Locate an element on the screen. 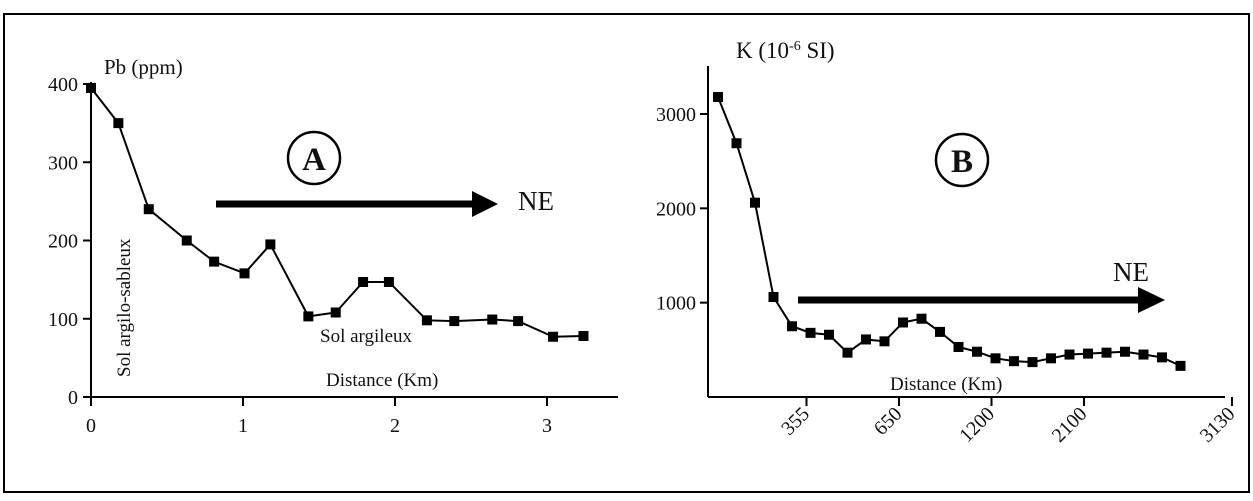  chart-a-x-tick-label: 0 is located at coordinates (91, 426).